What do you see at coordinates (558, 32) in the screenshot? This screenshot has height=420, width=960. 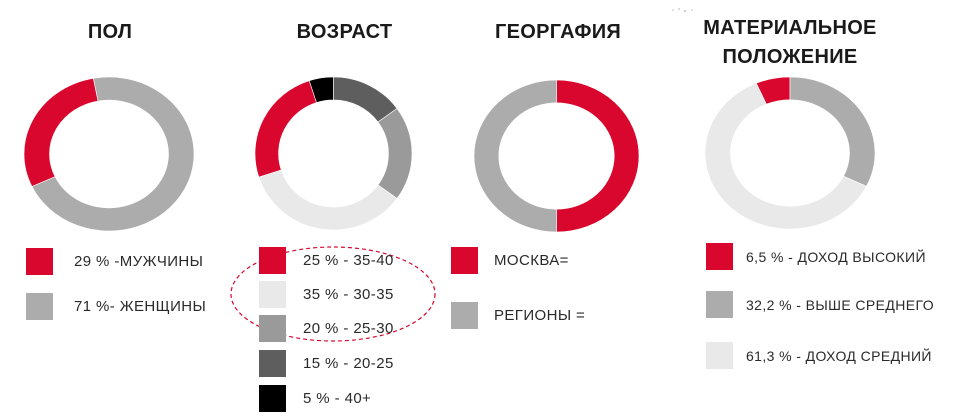 I see `chart-title: ГЕОРГАФИЯ` at bounding box center [558, 32].